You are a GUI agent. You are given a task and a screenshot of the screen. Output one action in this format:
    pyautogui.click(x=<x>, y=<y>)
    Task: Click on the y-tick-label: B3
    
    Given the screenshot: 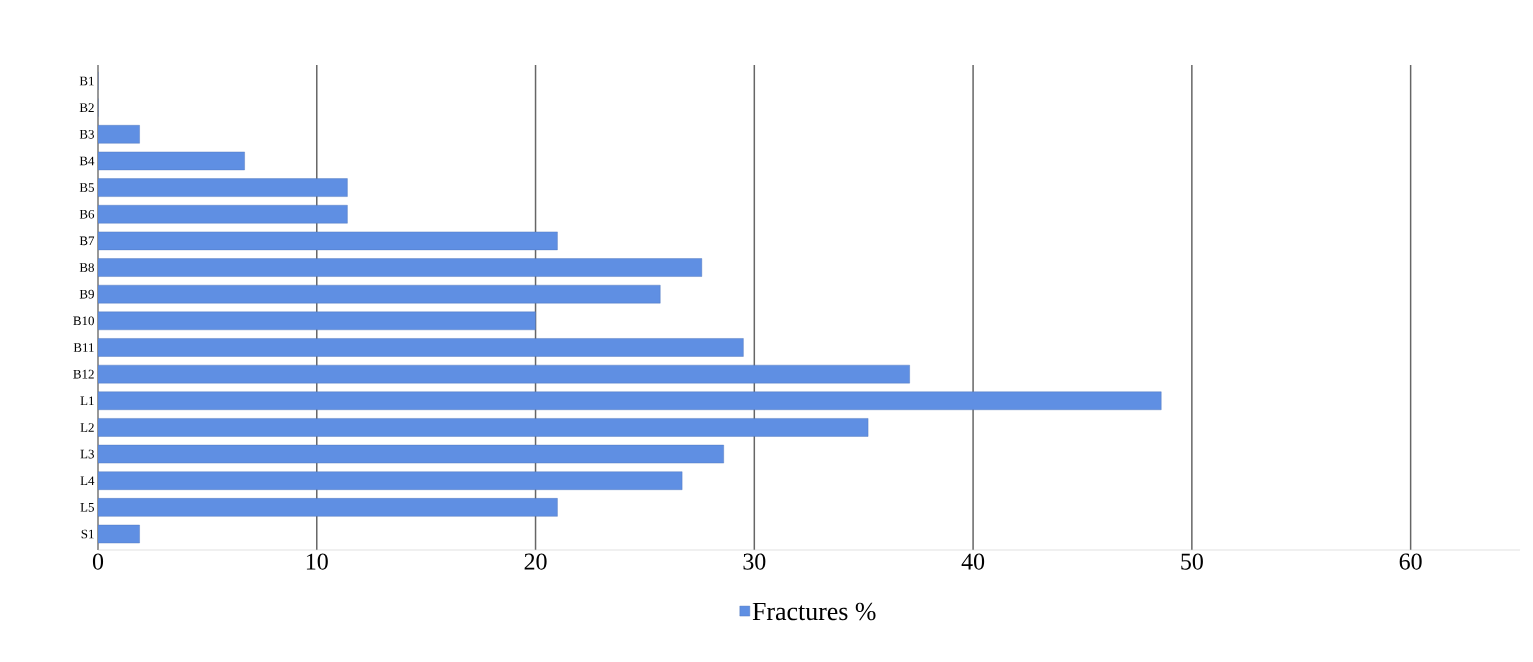 What is the action you would take?
    pyautogui.click(x=86, y=134)
    